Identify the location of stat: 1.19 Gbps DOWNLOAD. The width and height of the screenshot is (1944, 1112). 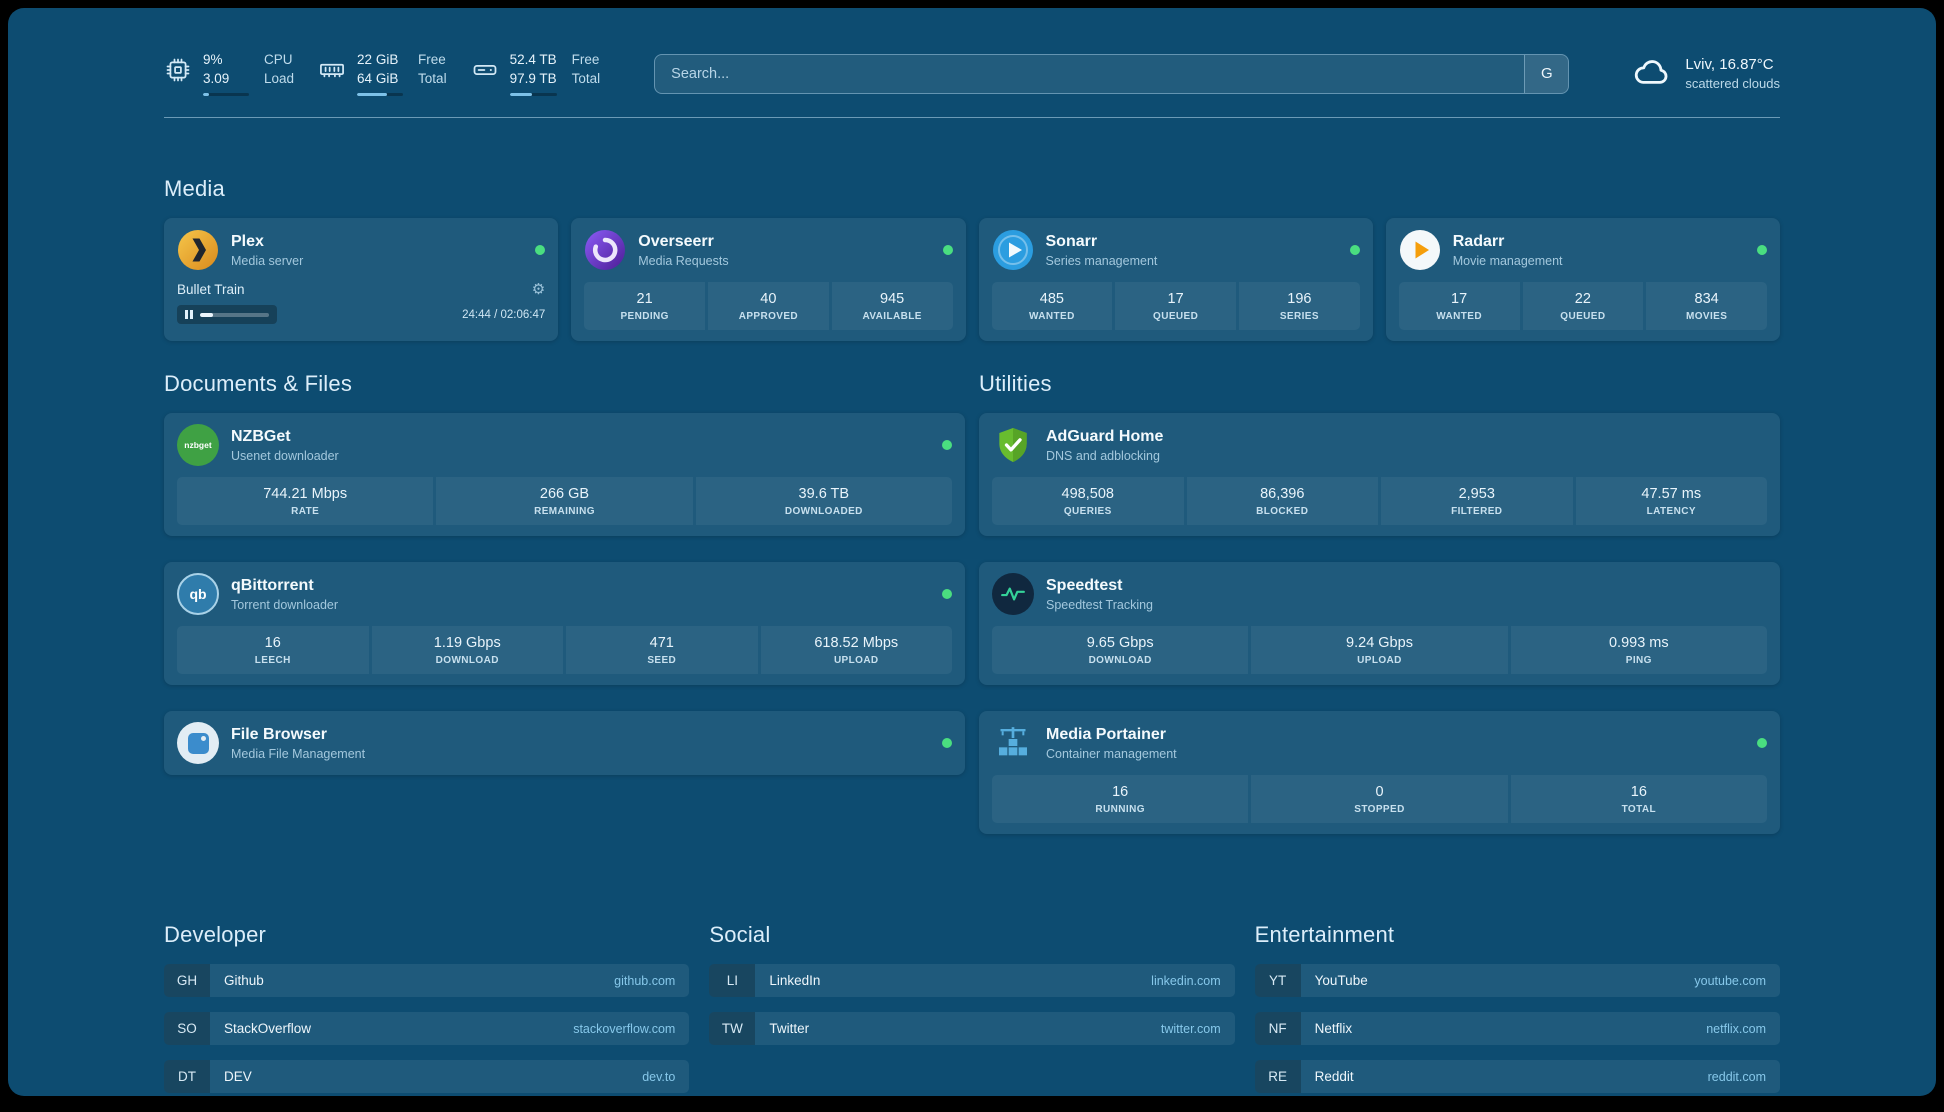
(467, 650).